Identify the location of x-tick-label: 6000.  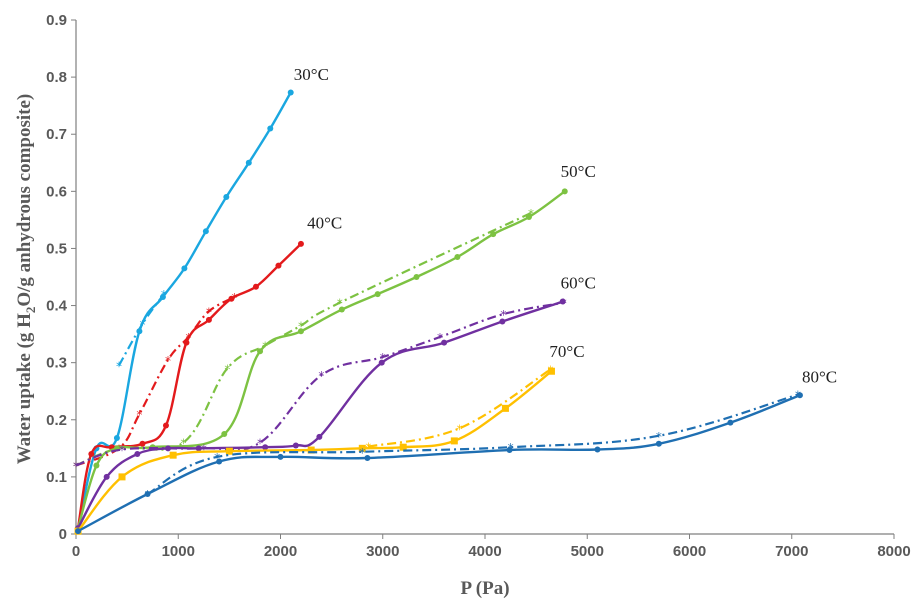
(689, 551).